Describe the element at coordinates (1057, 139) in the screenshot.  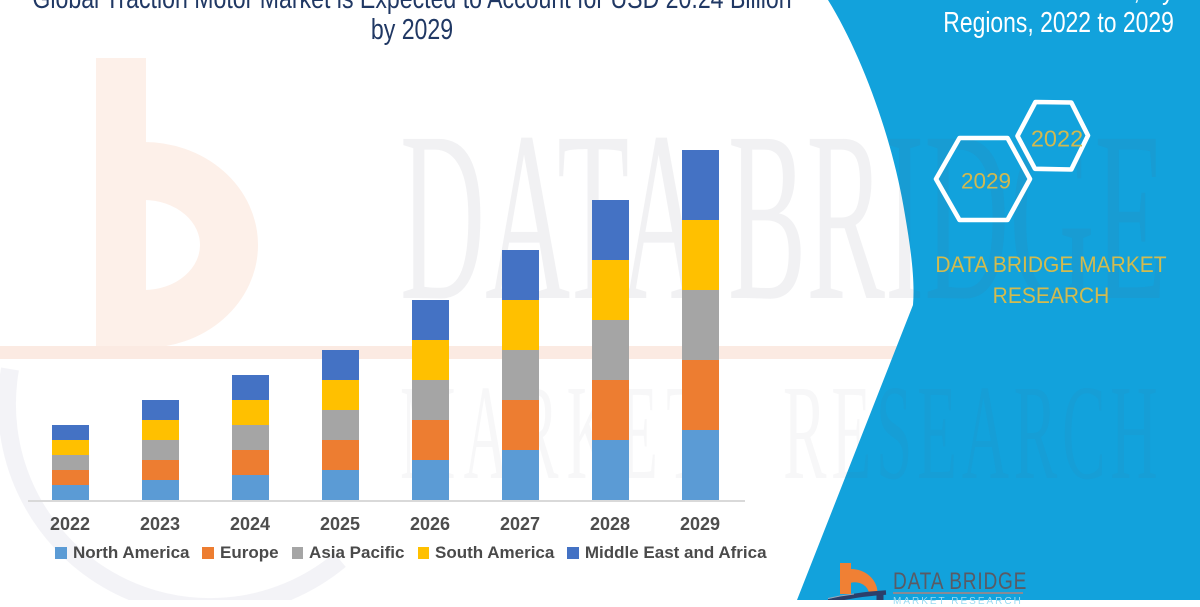
I see `svg-text: 2022` at that location.